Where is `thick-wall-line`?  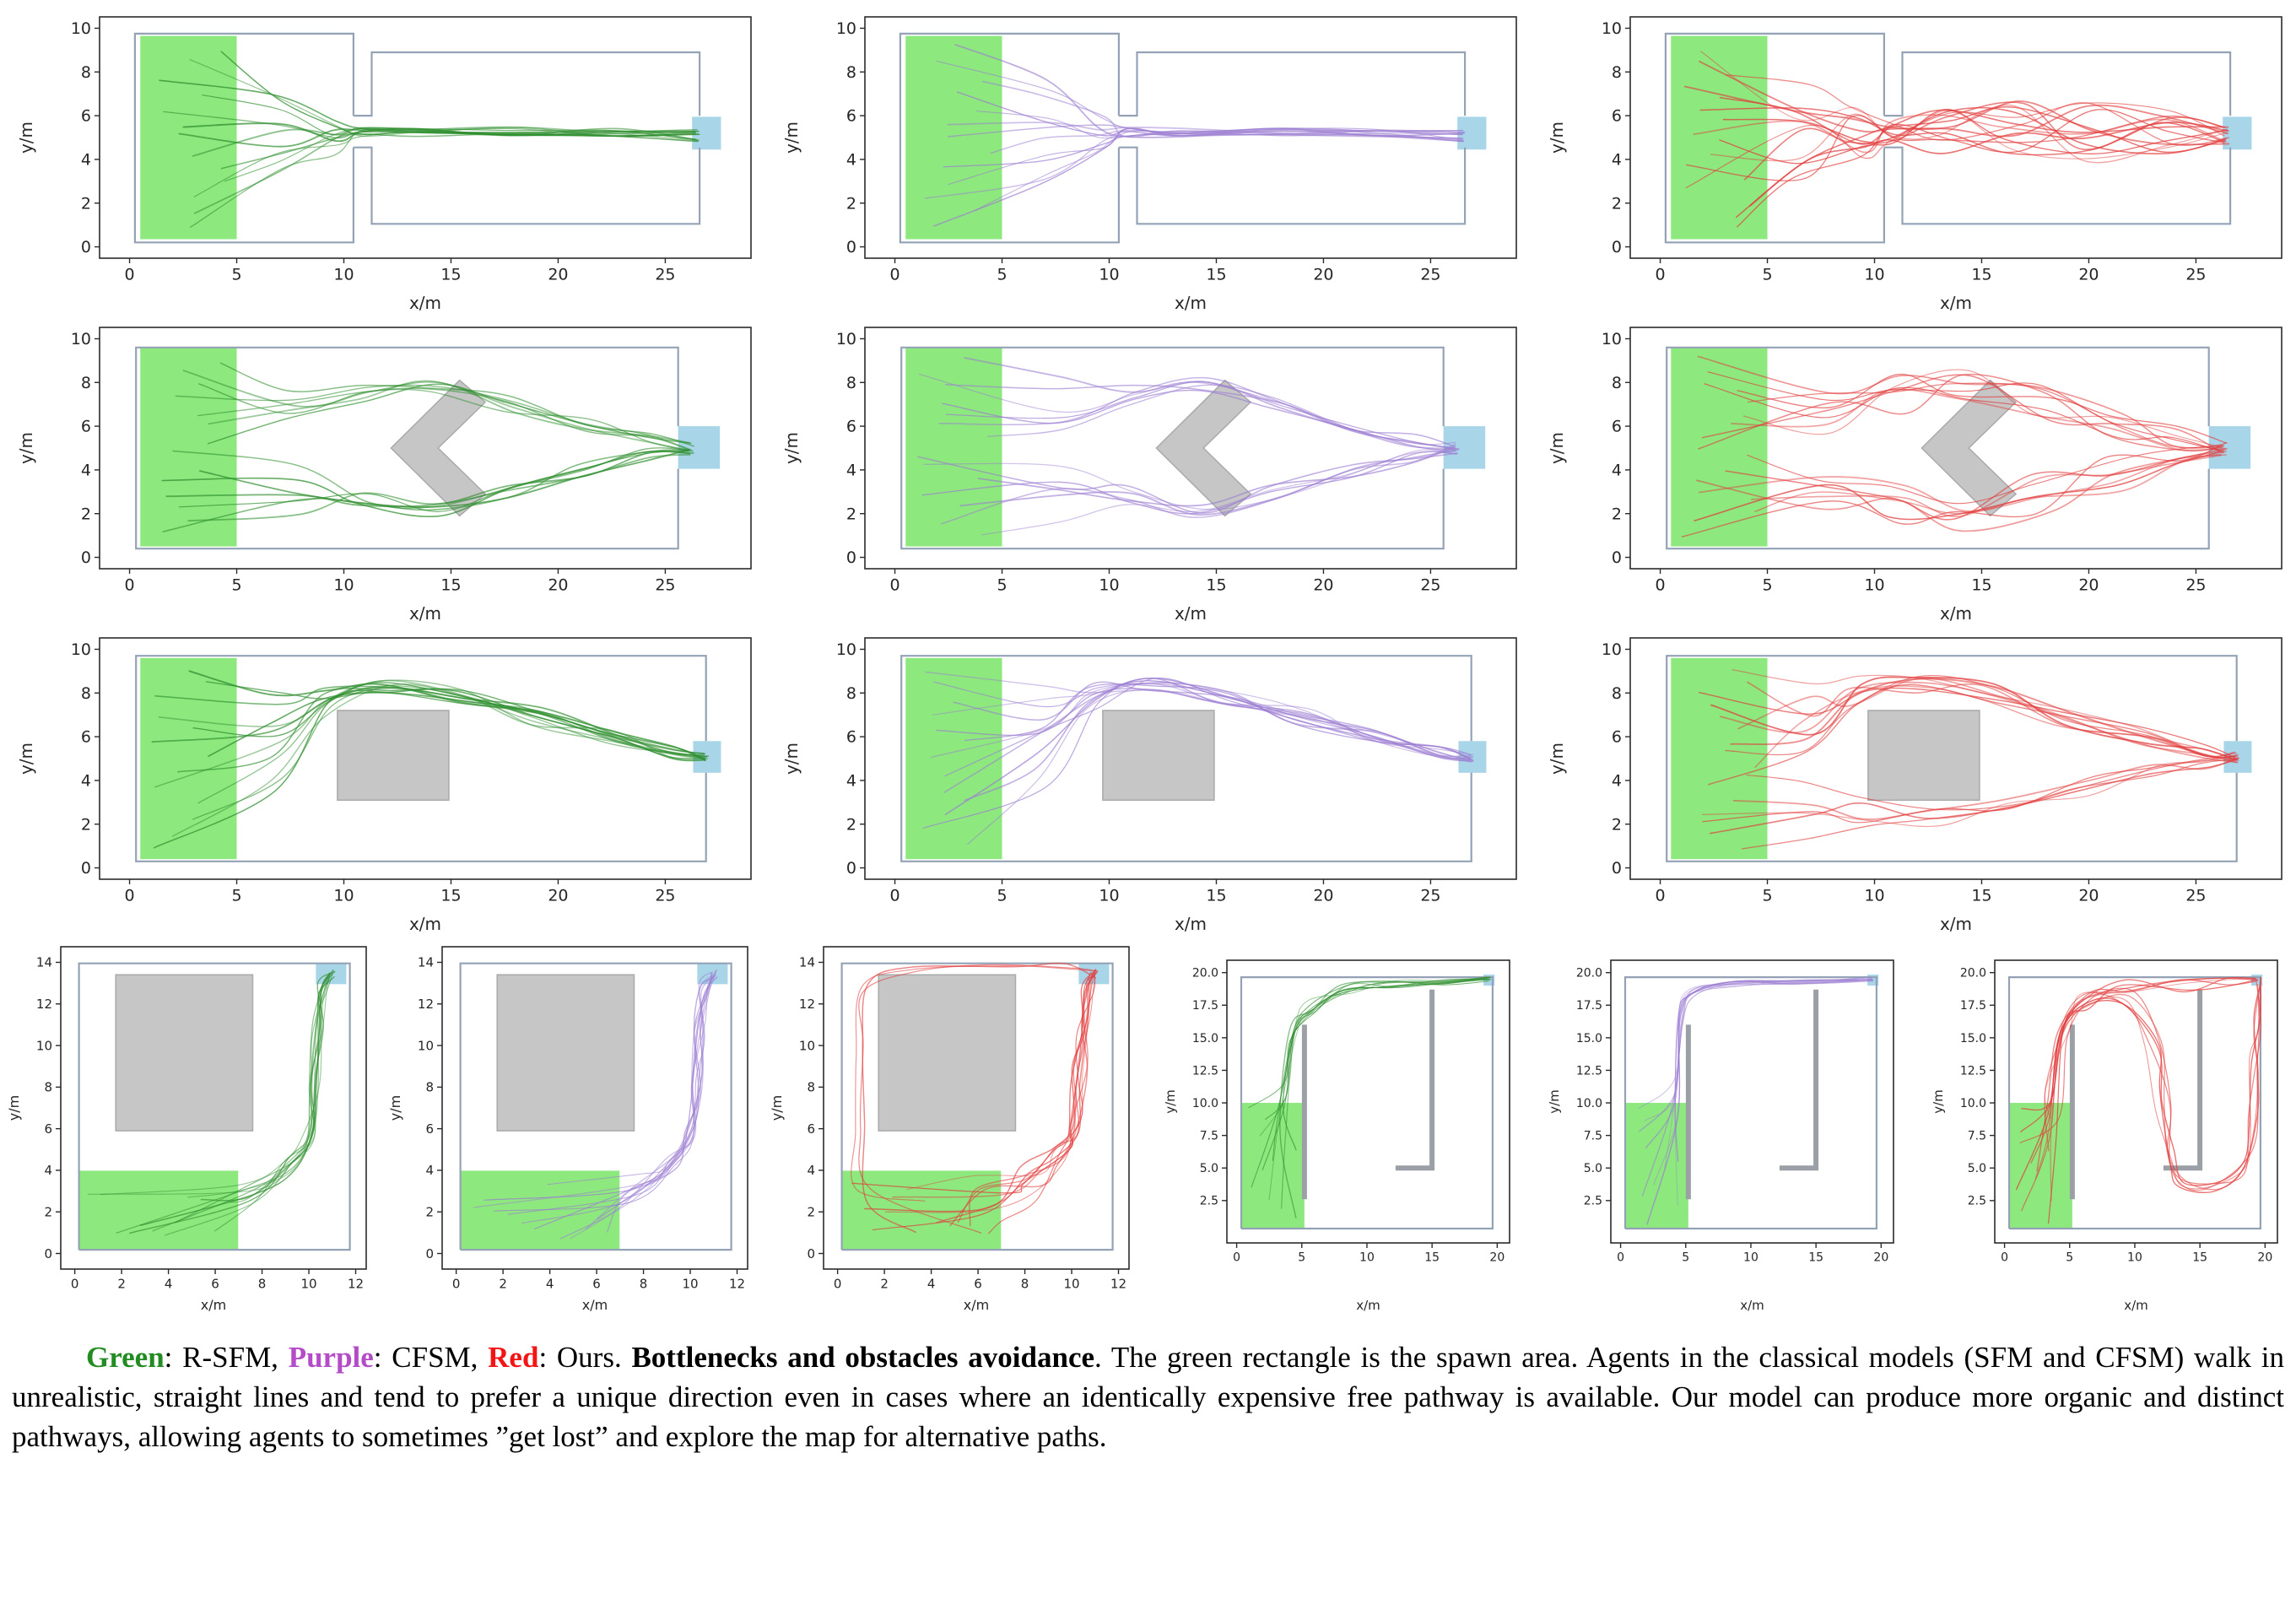
thick-wall-line is located at coordinates (2183, 1080).